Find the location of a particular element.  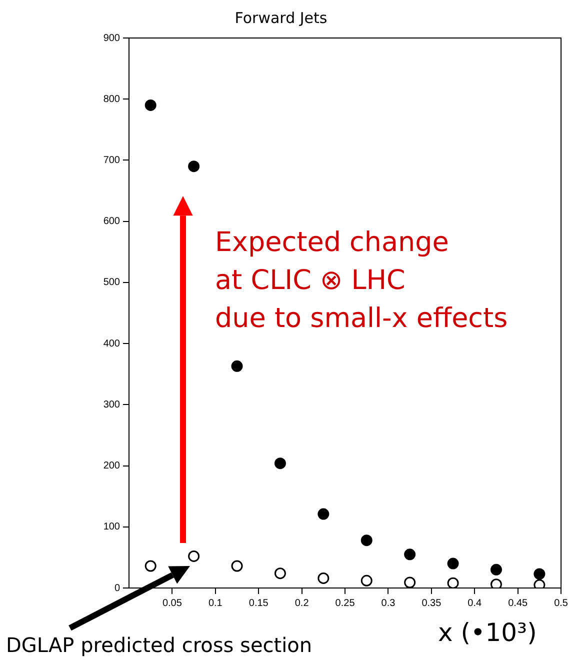

x-tick-label: 0.1 is located at coordinates (215, 603).